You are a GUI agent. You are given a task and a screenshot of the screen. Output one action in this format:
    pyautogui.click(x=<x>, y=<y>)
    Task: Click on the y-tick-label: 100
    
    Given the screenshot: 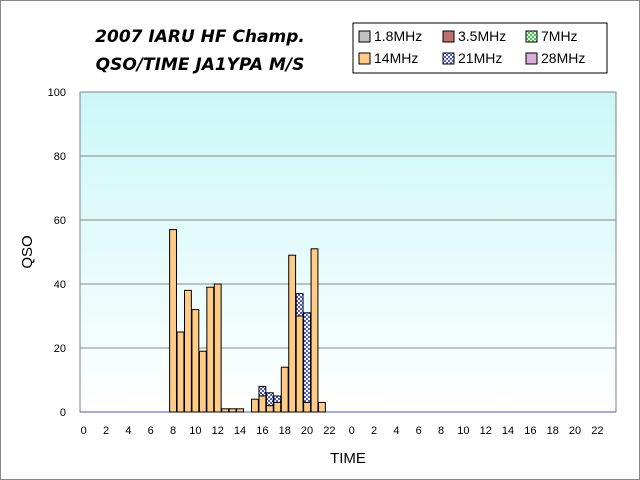 What is the action you would take?
    pyautogui.click(x=57, y=93)
    